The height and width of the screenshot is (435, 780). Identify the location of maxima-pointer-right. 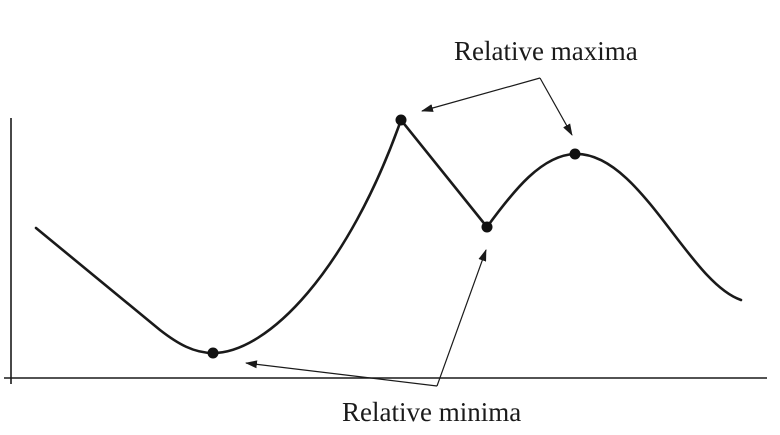
(556, 106).